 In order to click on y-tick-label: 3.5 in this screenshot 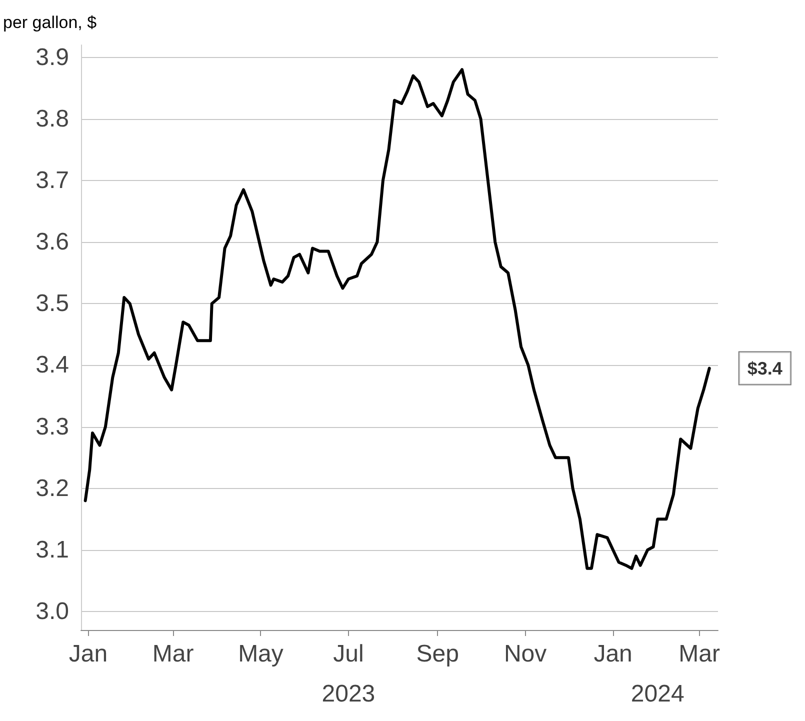, I will do `click(52, 304)`.